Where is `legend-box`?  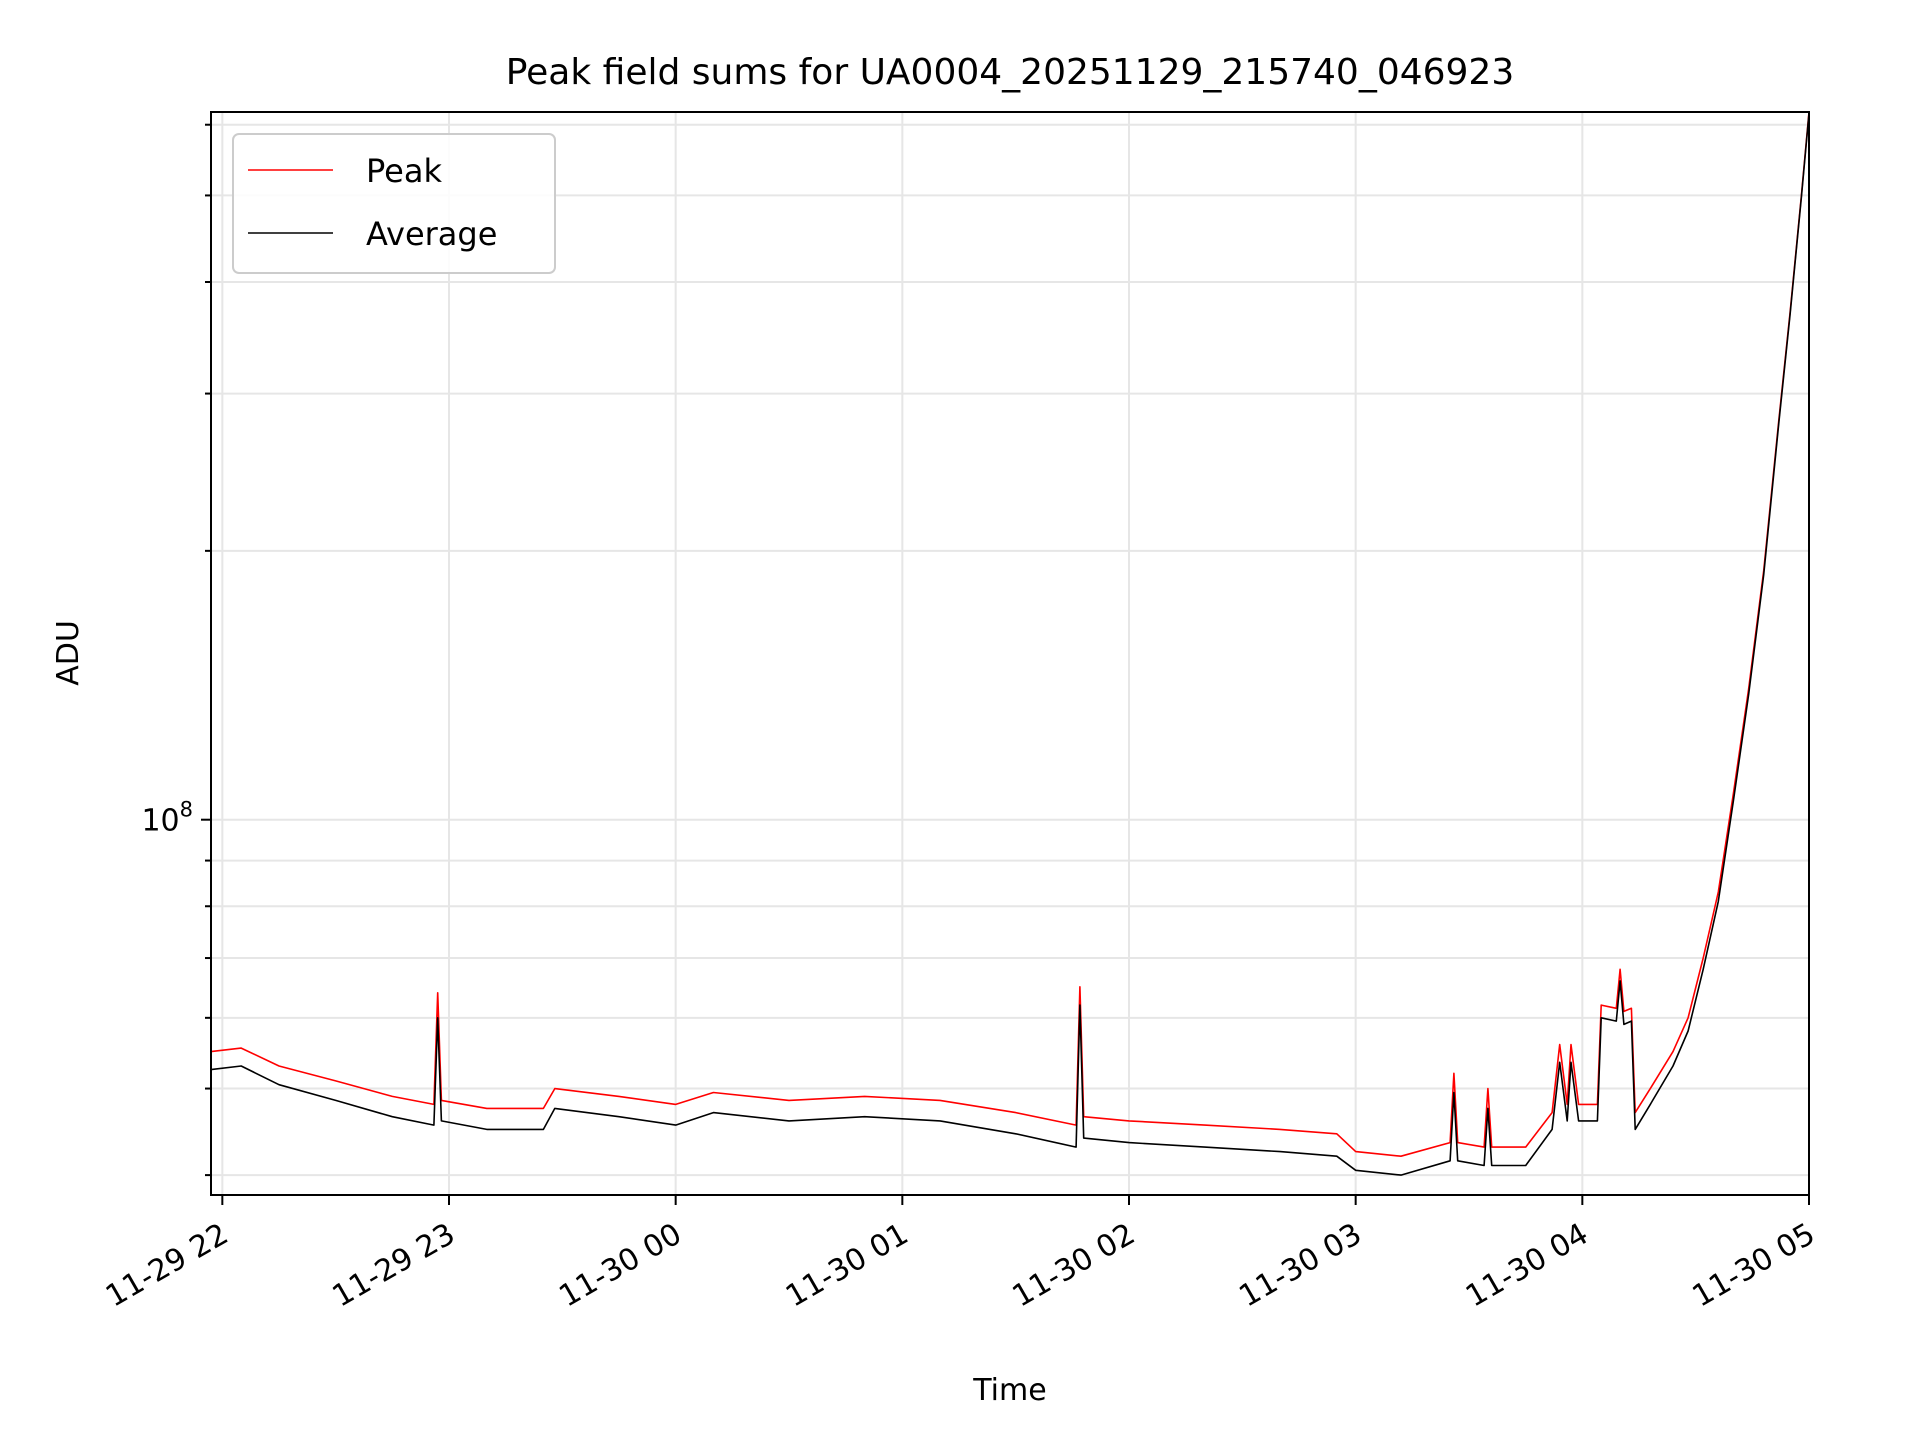 legend-box is located at coordinates (394, 203).